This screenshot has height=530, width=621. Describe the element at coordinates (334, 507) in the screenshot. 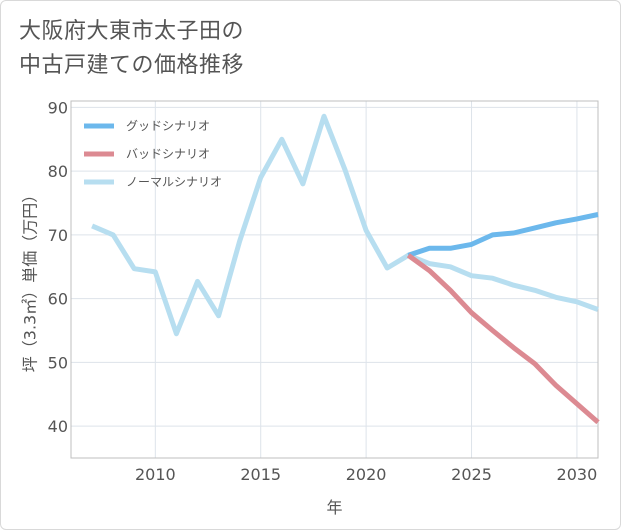

I see `x-axis-label: 年` at that location.